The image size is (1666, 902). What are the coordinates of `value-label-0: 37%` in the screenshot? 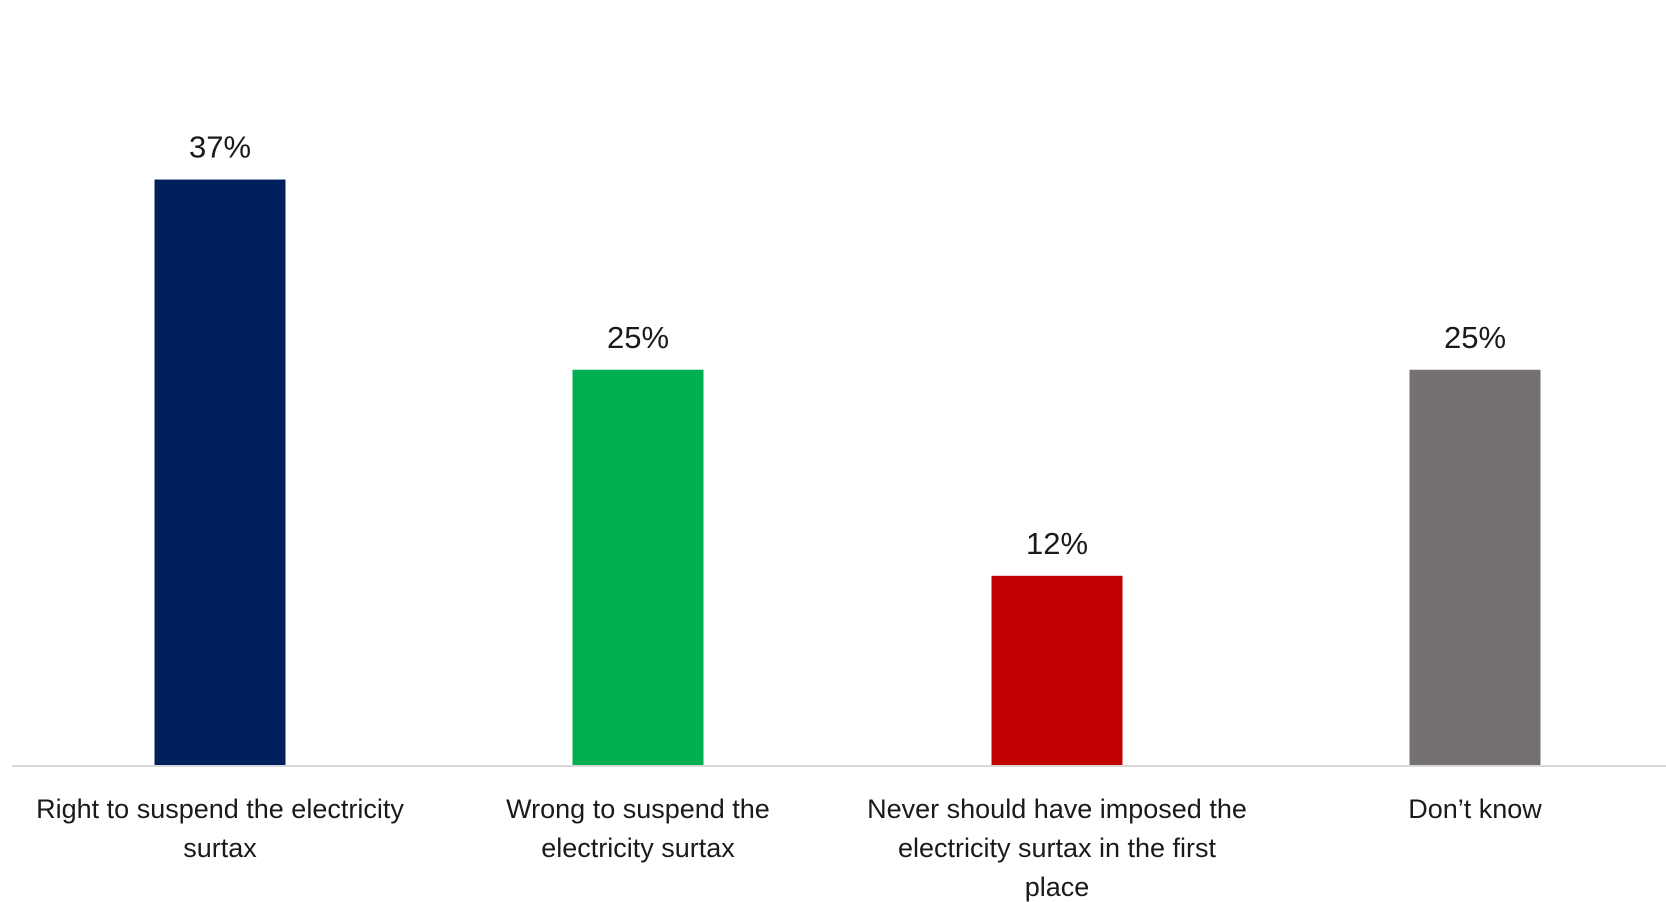 It's located at (220, 147).